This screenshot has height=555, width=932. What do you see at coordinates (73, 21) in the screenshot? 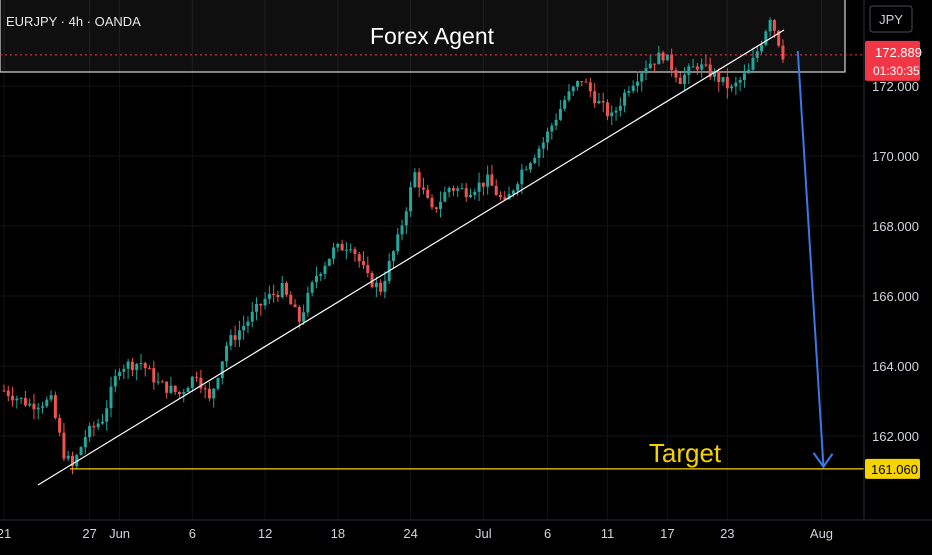
I see `symbol-line: EURJPY · 4h · OANDA` at bounding box center [73, 21].